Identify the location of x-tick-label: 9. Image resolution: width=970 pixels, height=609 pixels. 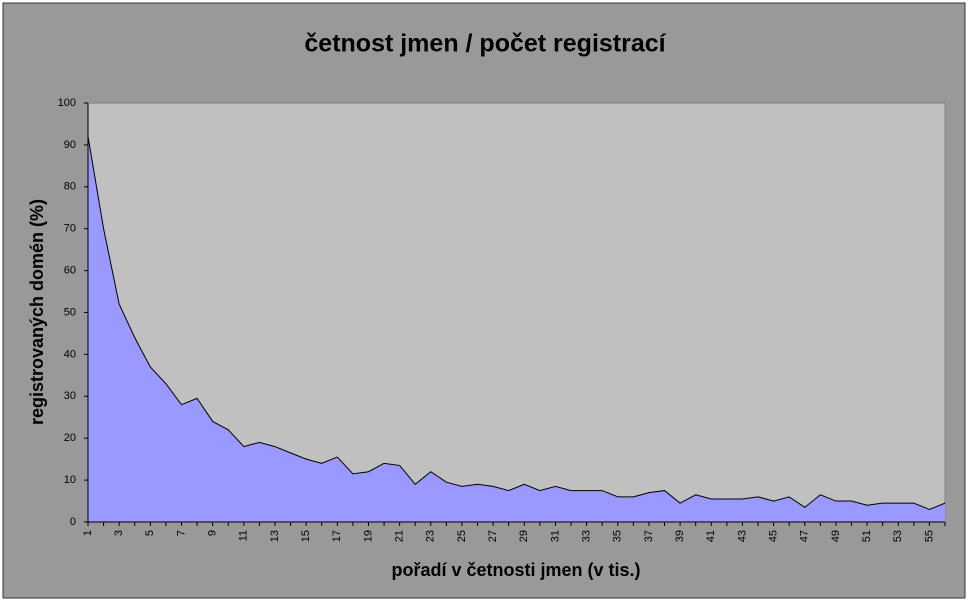
(213, 533).